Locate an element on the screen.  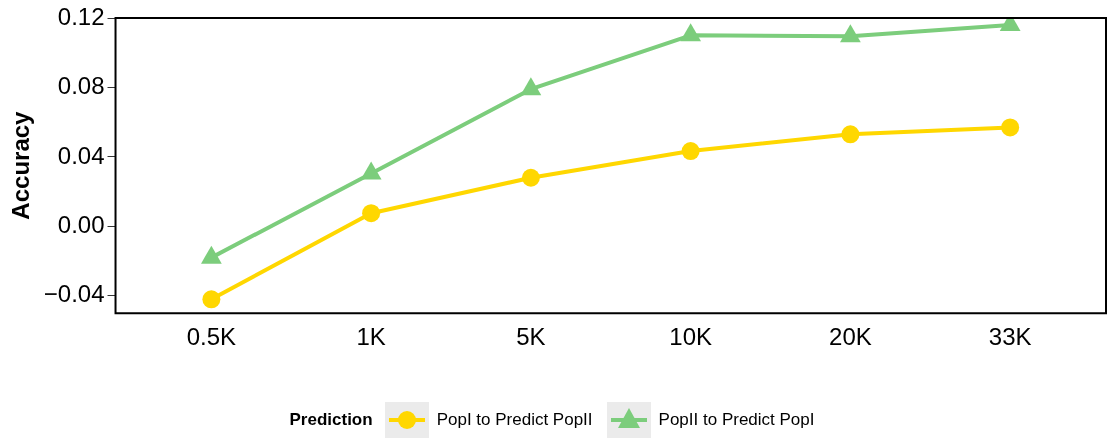
x-tick-label: 20K is located at coordinates (850, 337).